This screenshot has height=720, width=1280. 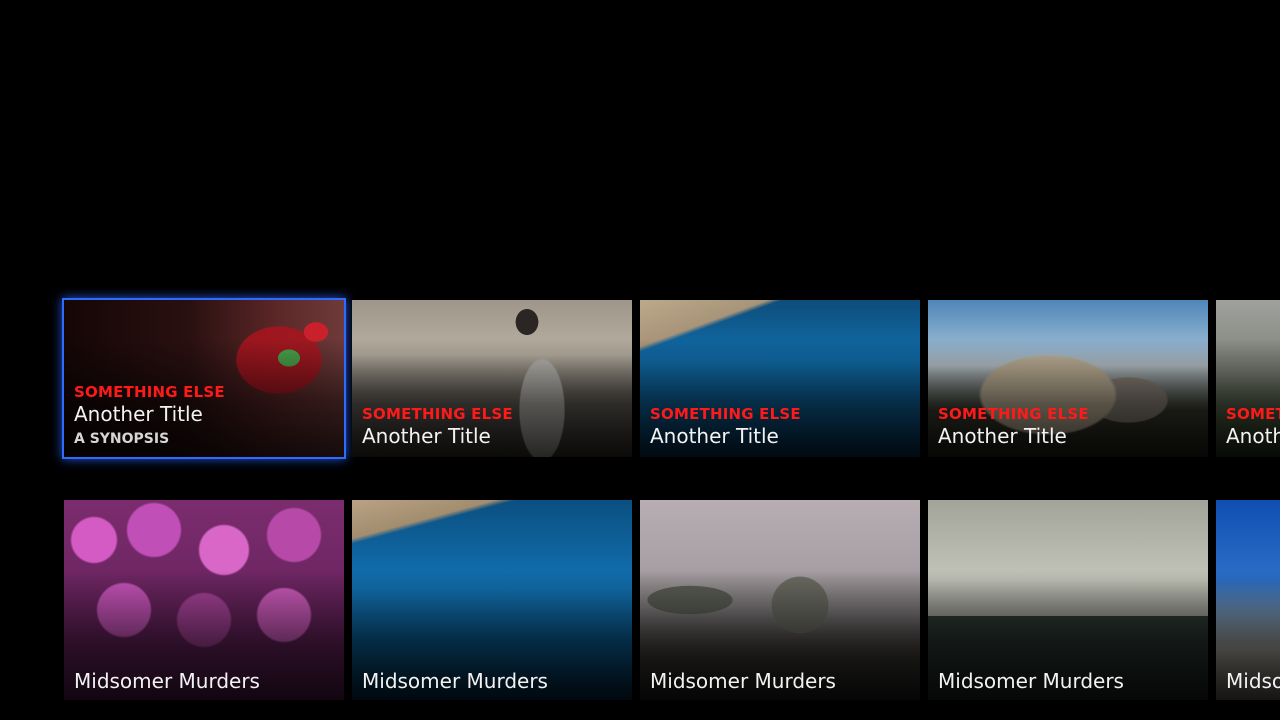 What do you see at coordinates (122, 439) in the screenshot?
I see `card-synopsis: A SYNOPSIS` at bounding box center [122, 439].